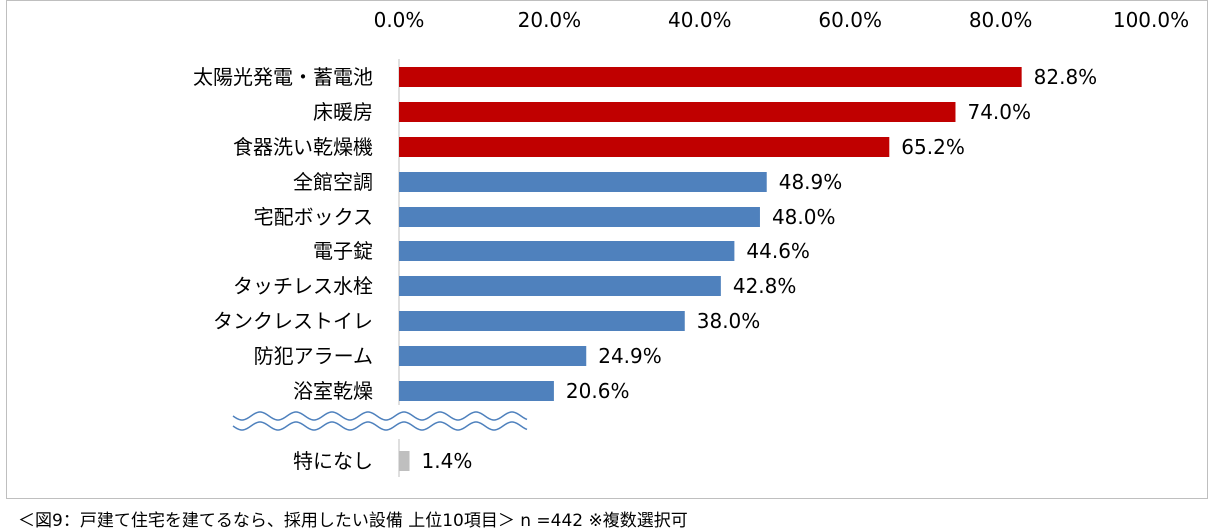 This screenshot has width=1213, height=532. I want to click on category-label: 床暖房, so click(343, 112).